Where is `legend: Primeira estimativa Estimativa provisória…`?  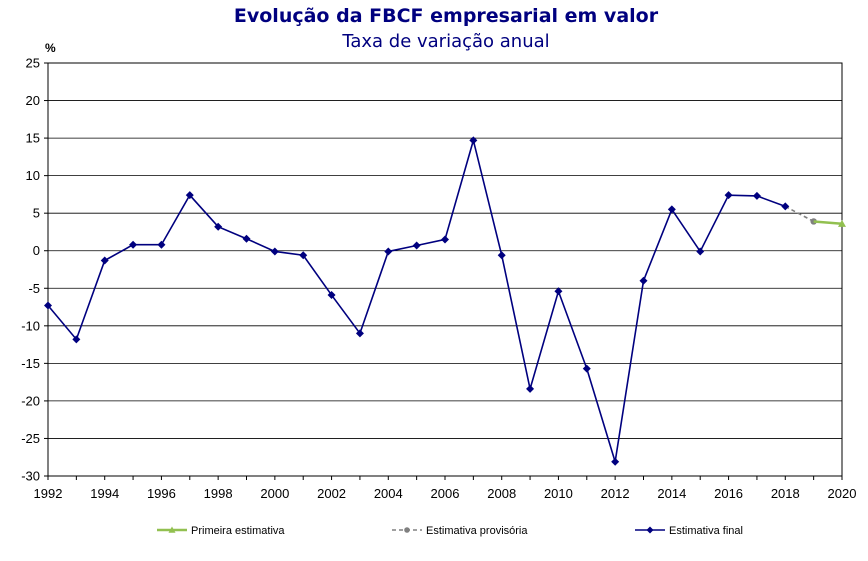
legend: Primeira estimativa Estimativa provisória… is located at coordinates (450, 531).